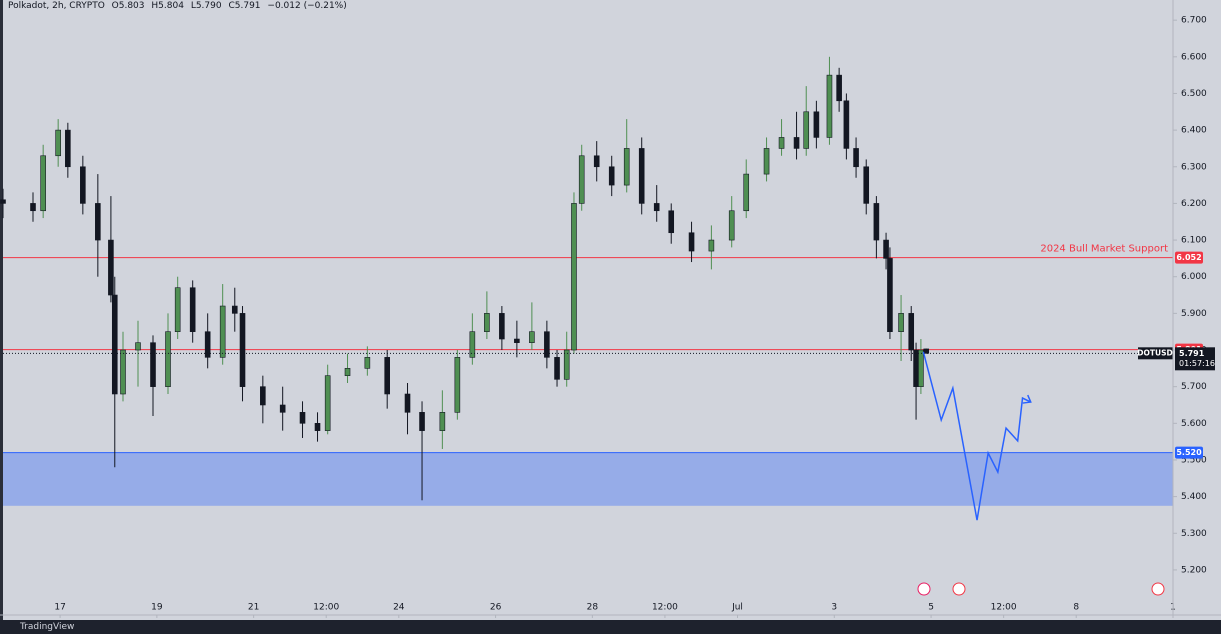 The image size is (1221, 634). What do you see at coordinates (56, 6) in the screenshot?
I see `symbol: Polkadot, 2h, CRYPTO` at bounding box center [56, 6].